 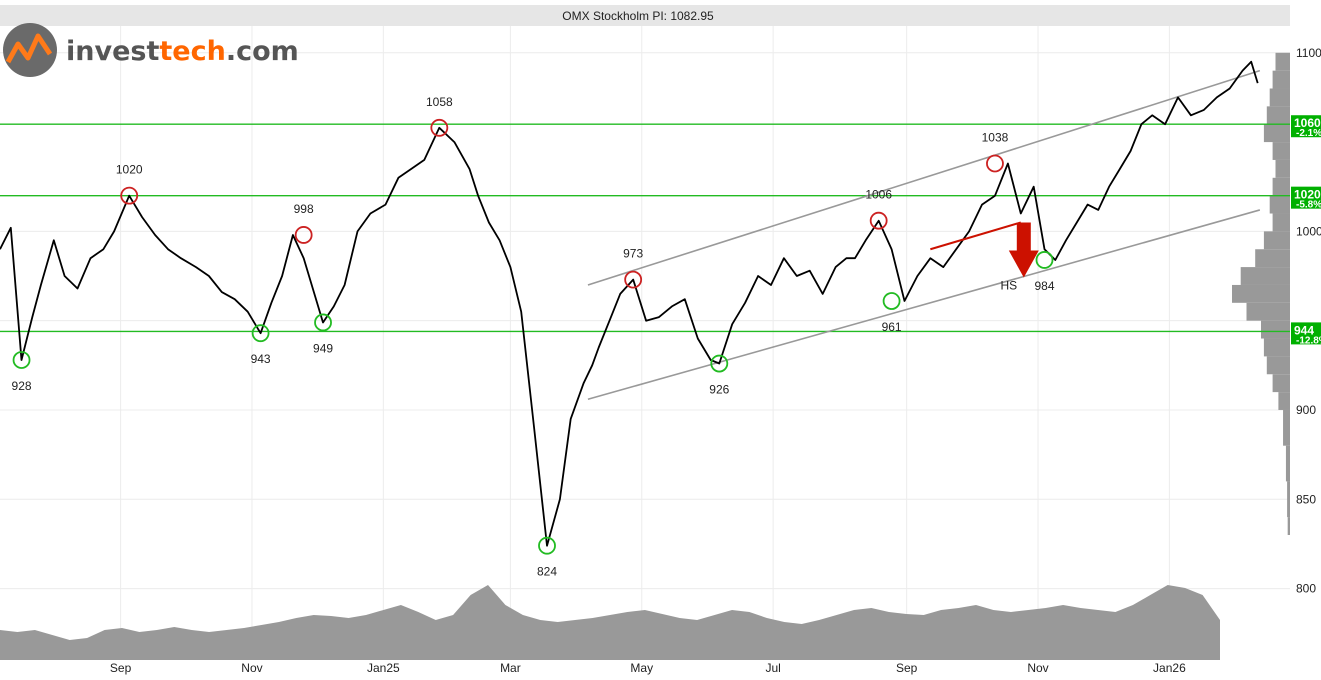 What do you see at coordinates (1308, 231) in the screenshot?
I see `y-tick-label: 1000` at bounding box center [1308, 231].